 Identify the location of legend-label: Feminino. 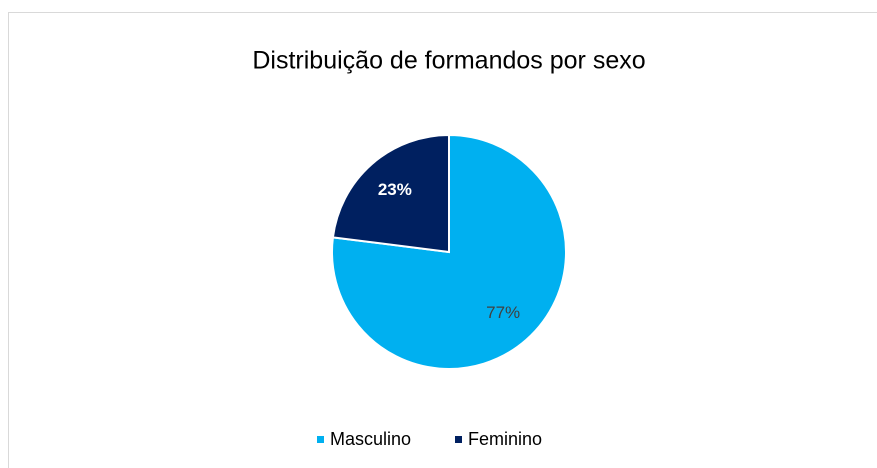
(505, 439).